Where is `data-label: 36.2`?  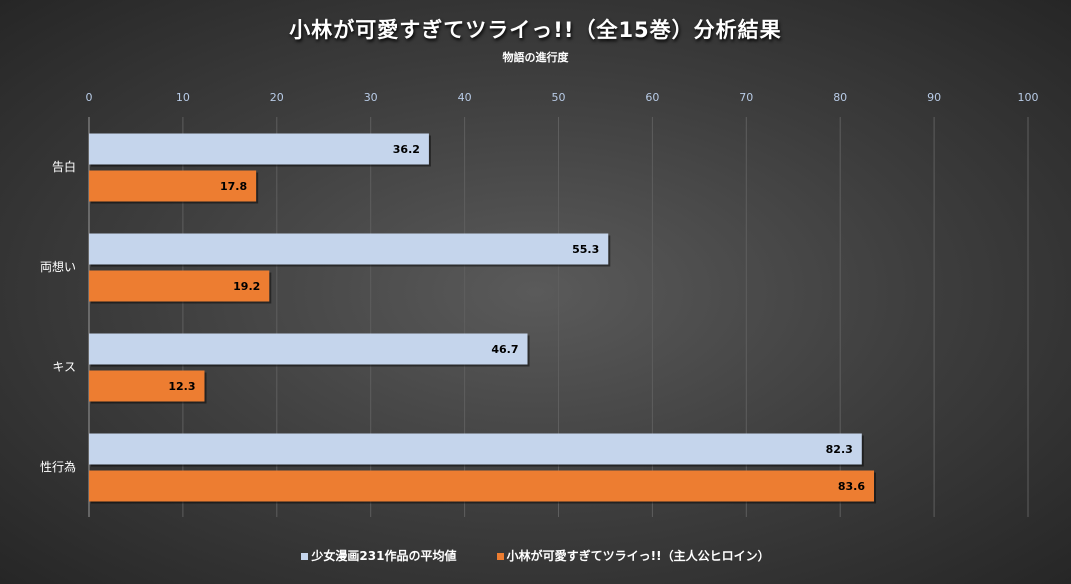
data-label: 36.2 is located at coordinates (406, 149).